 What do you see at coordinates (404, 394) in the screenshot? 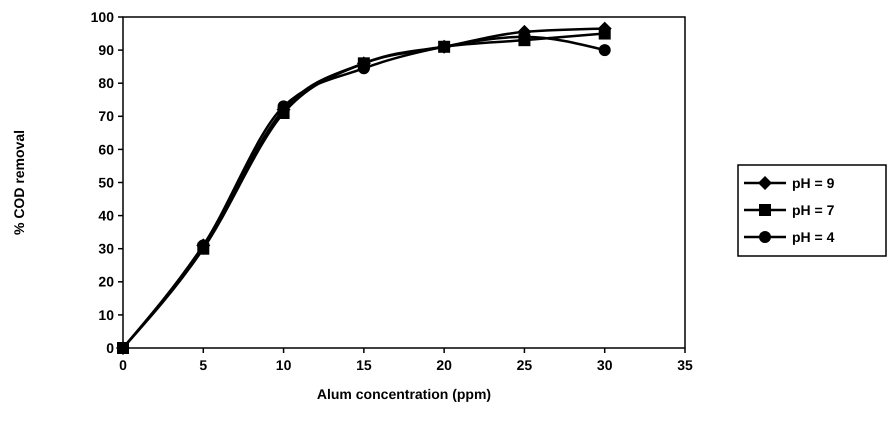
I see `x-axis-title: Alum concentration (ppm)` at bounding box center [404, 394].